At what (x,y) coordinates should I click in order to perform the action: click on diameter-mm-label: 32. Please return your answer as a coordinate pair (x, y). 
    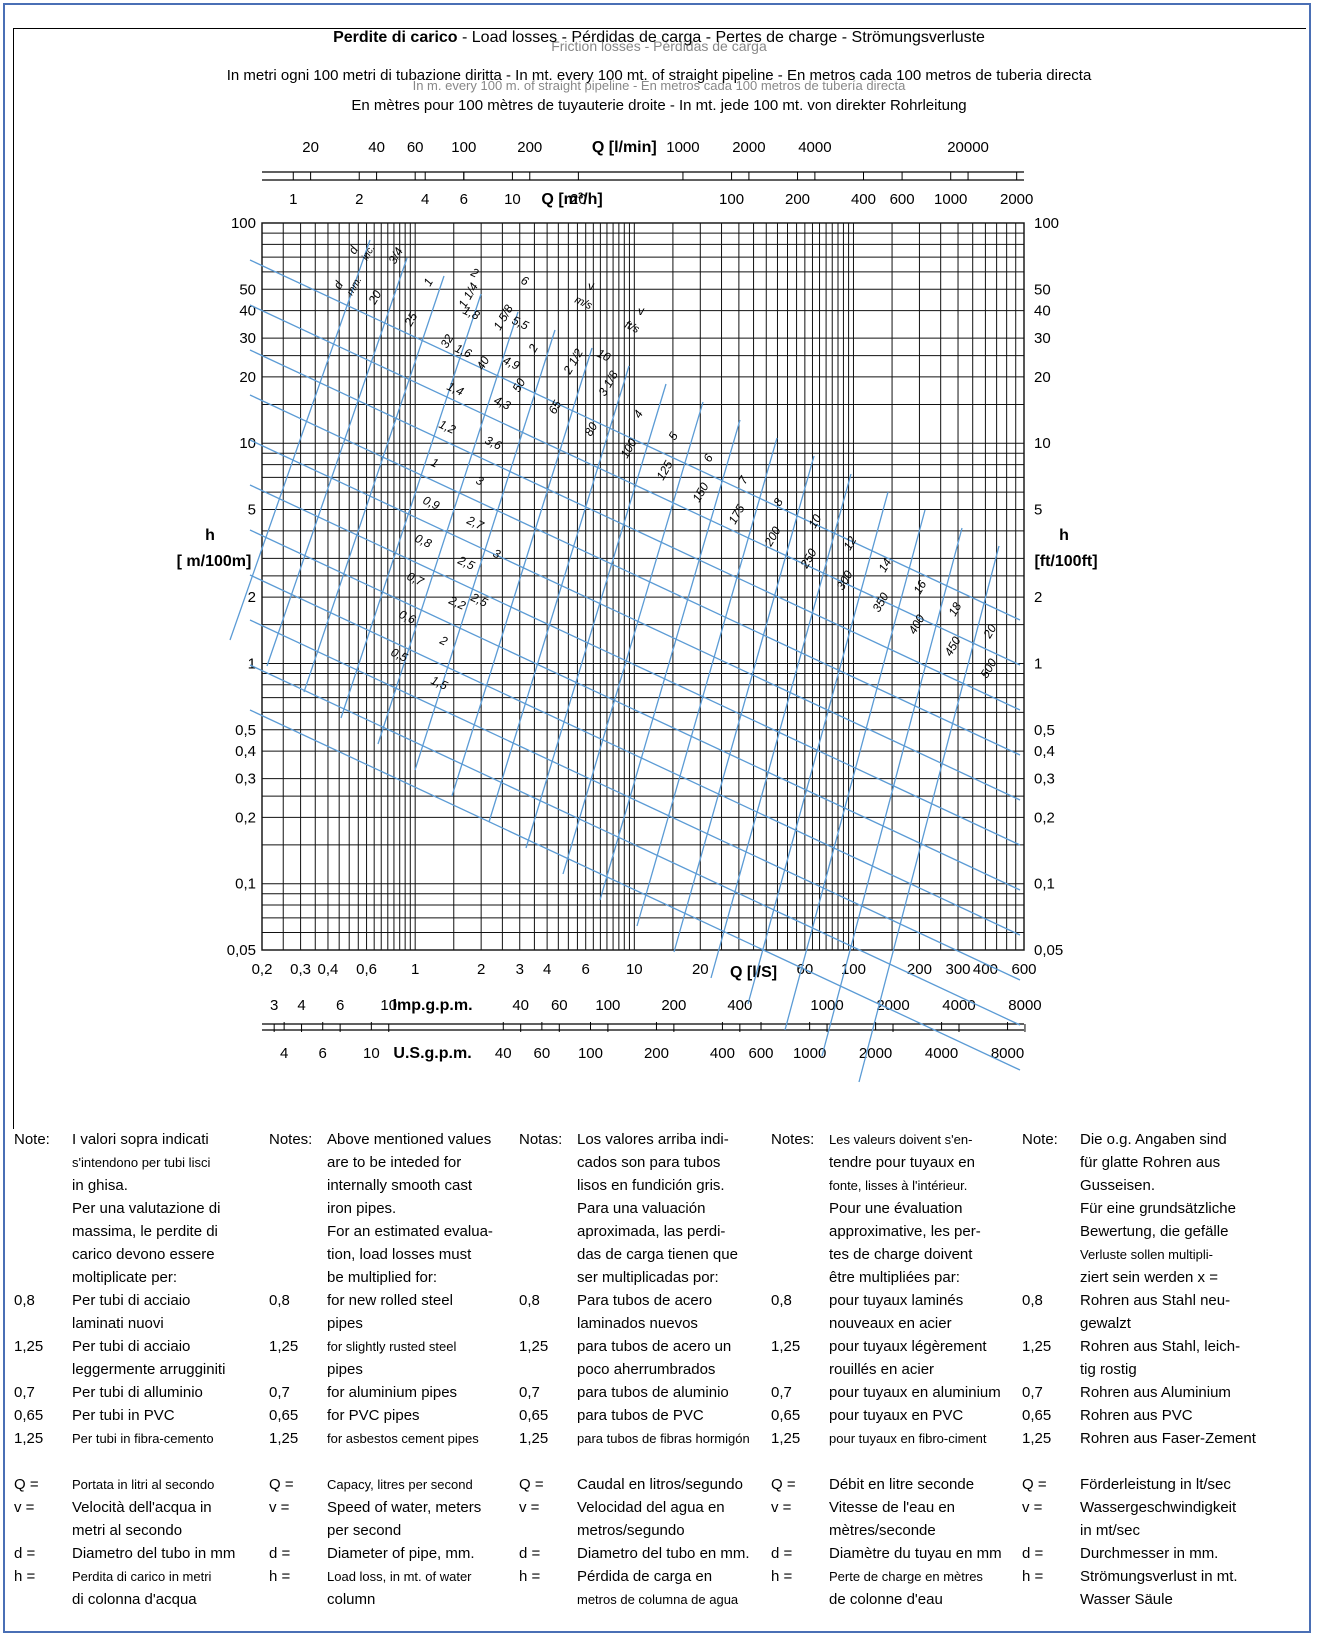
    Looking at the image, I should click on (446, 341).